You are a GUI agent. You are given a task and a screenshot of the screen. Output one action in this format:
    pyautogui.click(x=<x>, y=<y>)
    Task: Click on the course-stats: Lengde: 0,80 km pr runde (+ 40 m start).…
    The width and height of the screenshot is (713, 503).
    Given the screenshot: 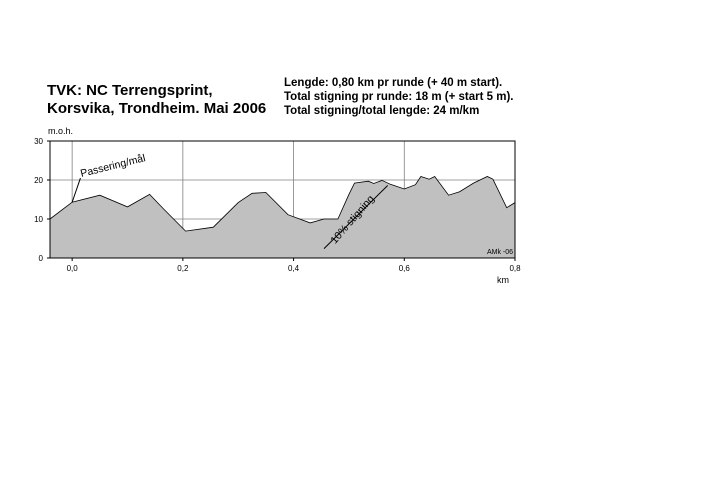 What is the action you would take?
    pyautogui.click(x=399, y=97)
    